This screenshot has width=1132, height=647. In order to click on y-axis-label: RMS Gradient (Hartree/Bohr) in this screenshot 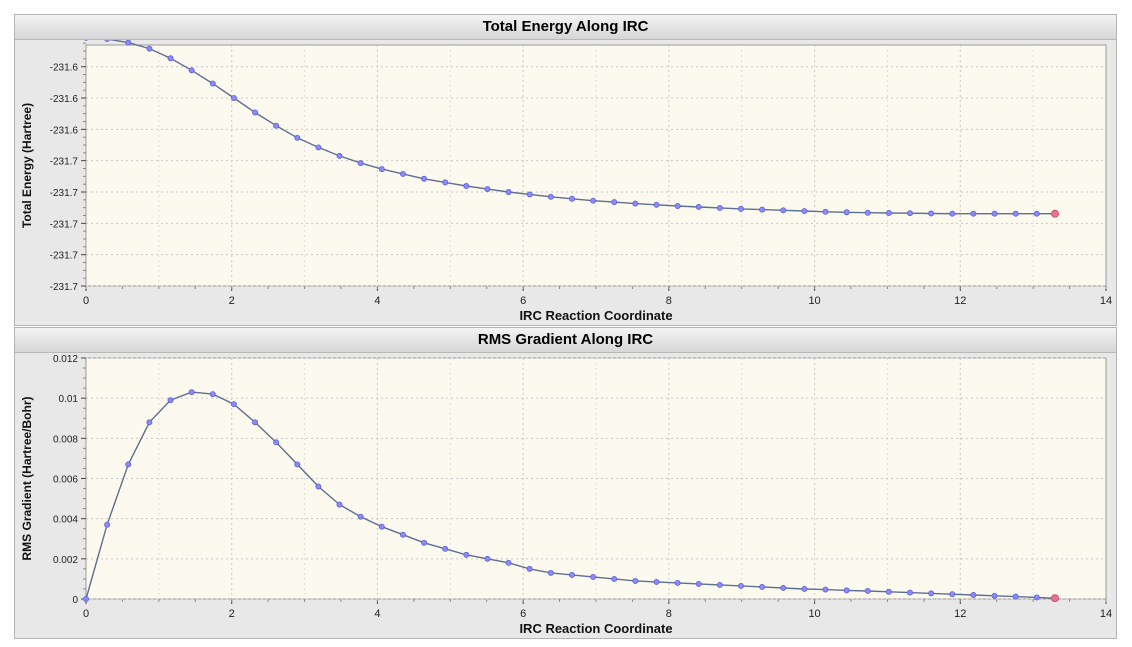, I will do `click(27, 478)`.